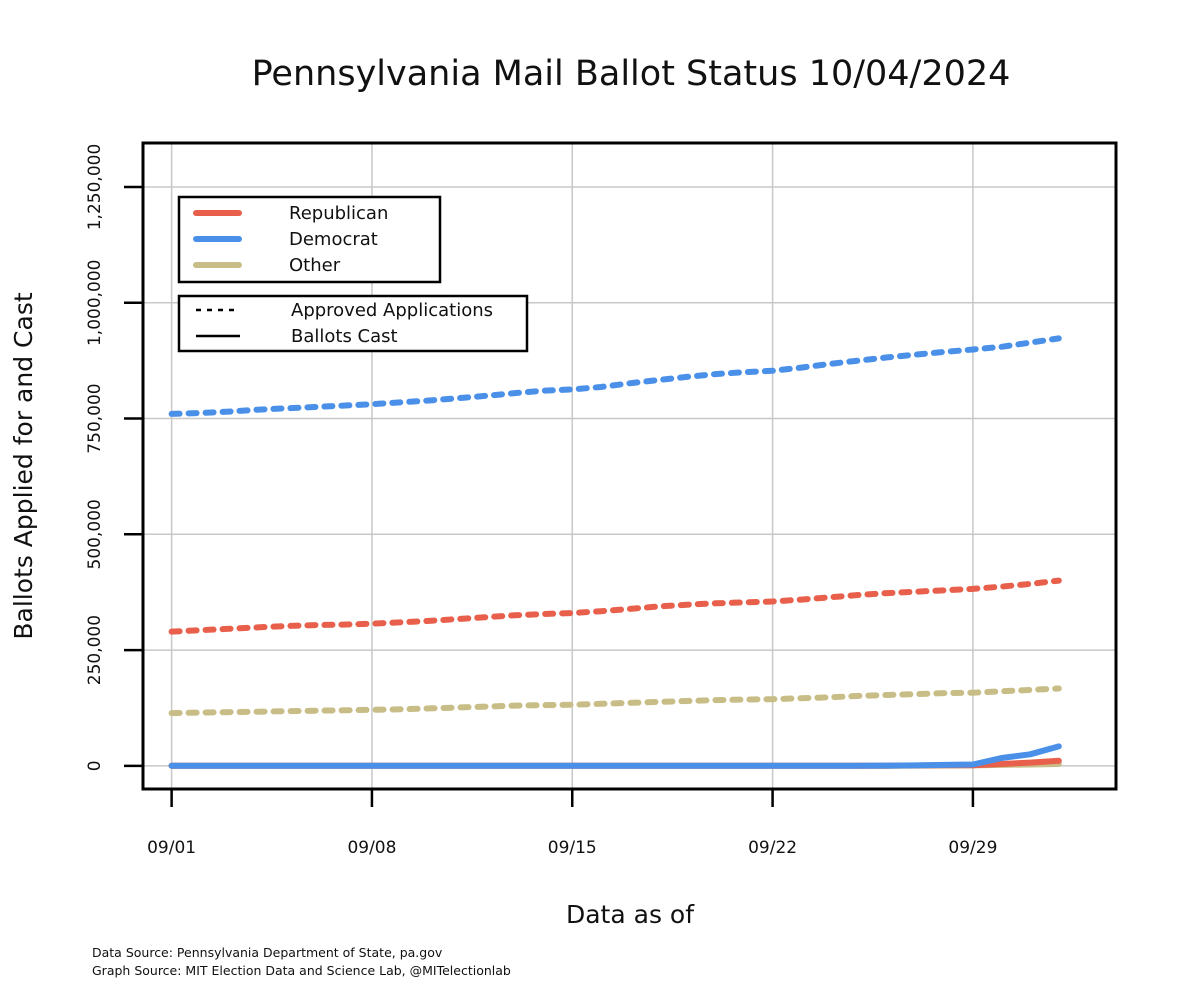  I want to click on x-axis: 09/01 09/08 09/15 09/22 09/29, so click(572, 823).